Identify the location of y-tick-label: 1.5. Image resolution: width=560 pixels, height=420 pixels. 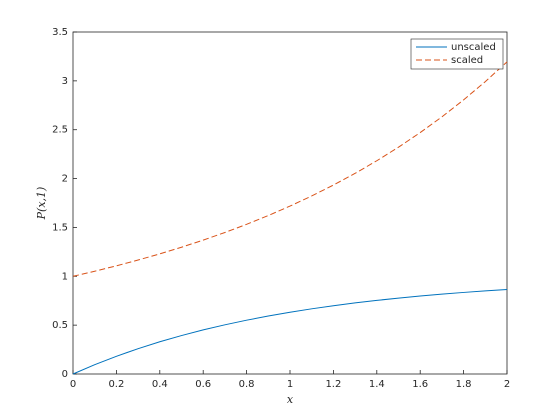
(60, 227).